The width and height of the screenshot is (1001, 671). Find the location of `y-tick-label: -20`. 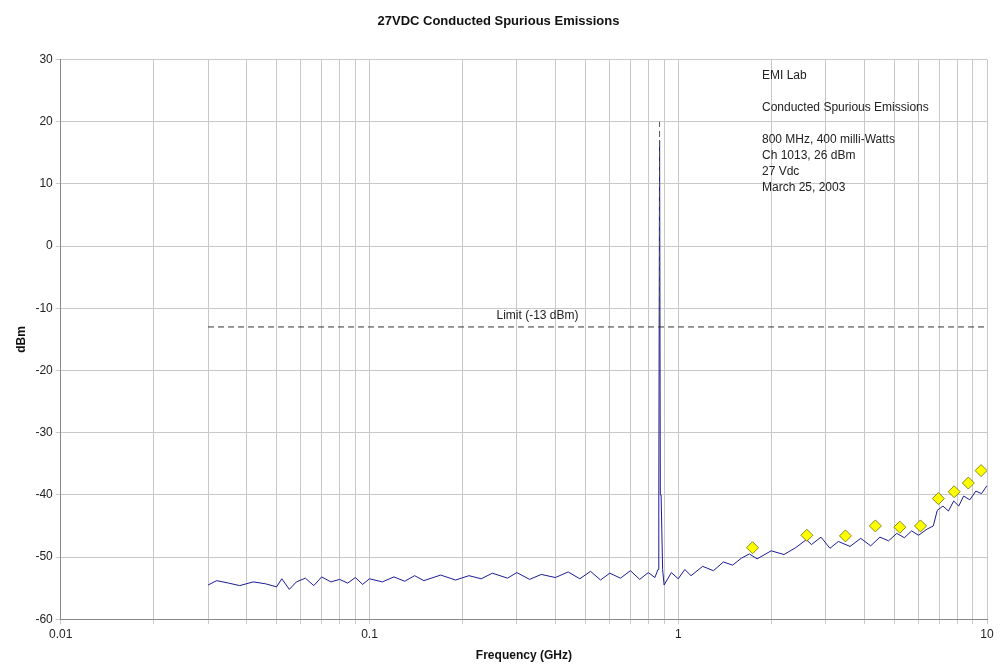

y-tick-label: -20 is located at coordinates (44, 369).